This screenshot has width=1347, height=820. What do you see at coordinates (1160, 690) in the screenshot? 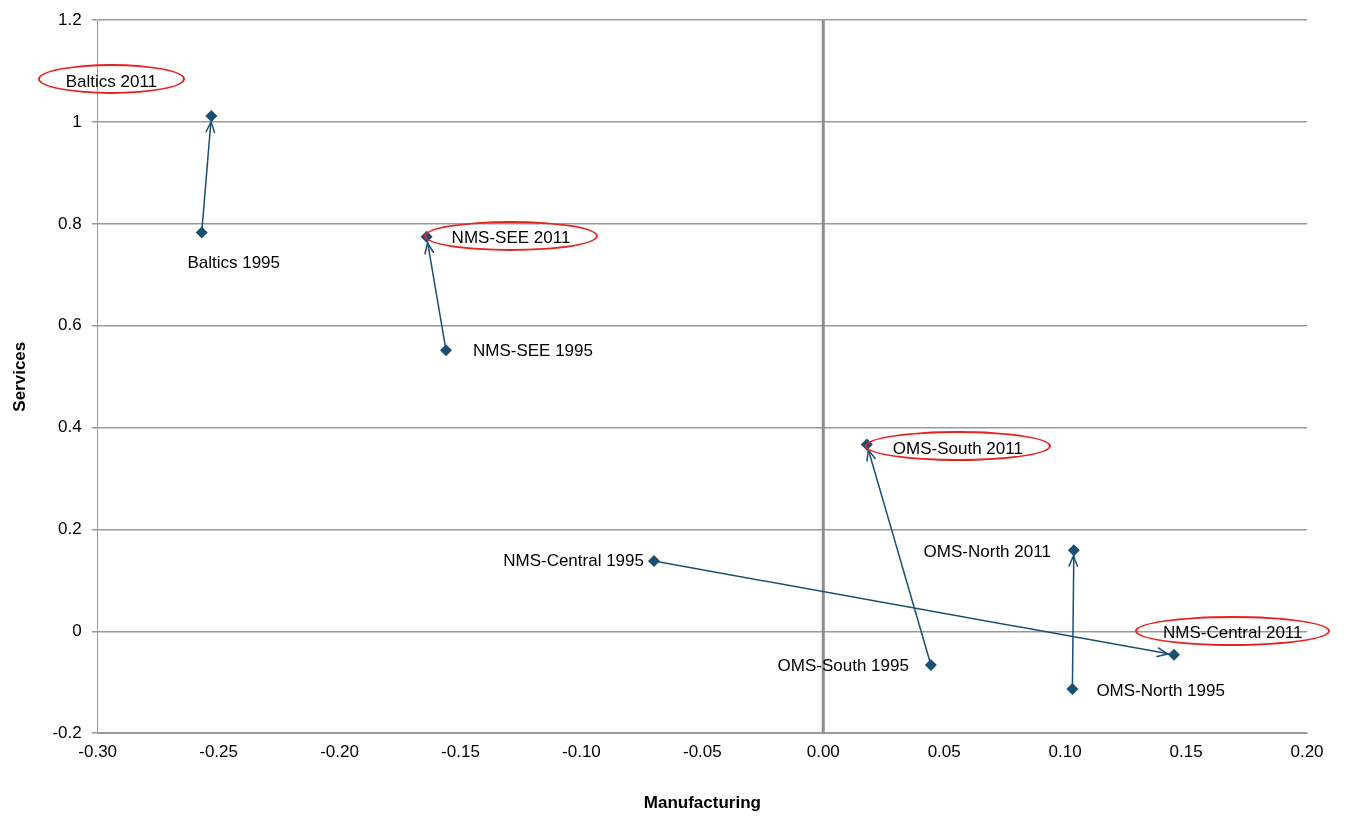
I see `annotation: OMS-North 1995` at bounding box center [1160, 690].